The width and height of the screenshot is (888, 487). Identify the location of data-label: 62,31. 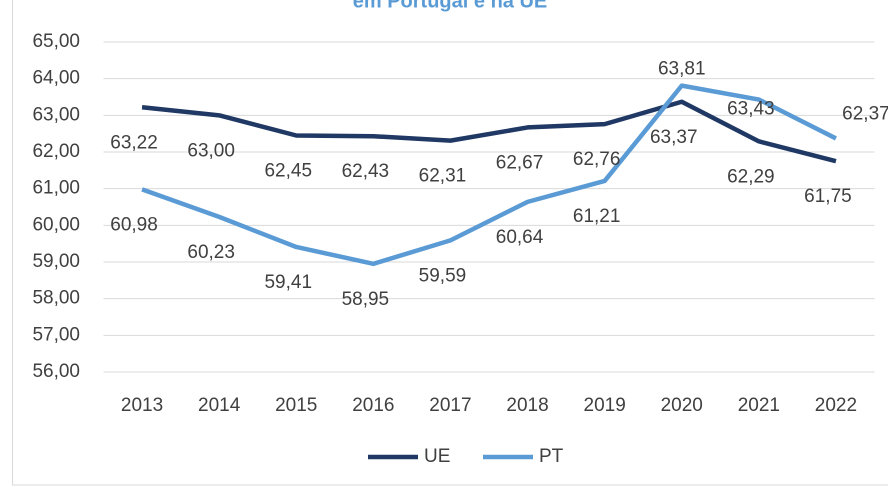
(443, 176).